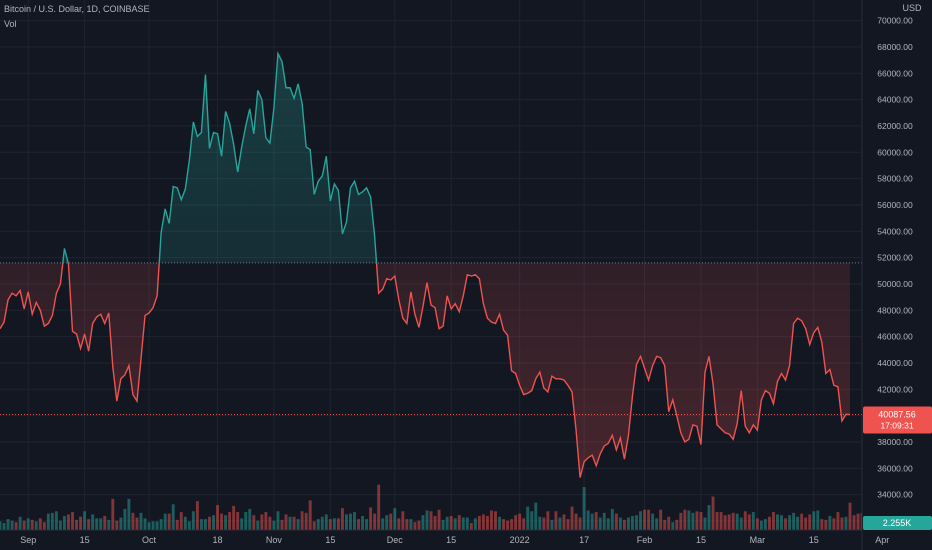 The height and width of the screenshot is (550, 932). Describe the element at coordinates (895, 231) in the screenshot. I see `price-tick-label: 54000.00` at that location.